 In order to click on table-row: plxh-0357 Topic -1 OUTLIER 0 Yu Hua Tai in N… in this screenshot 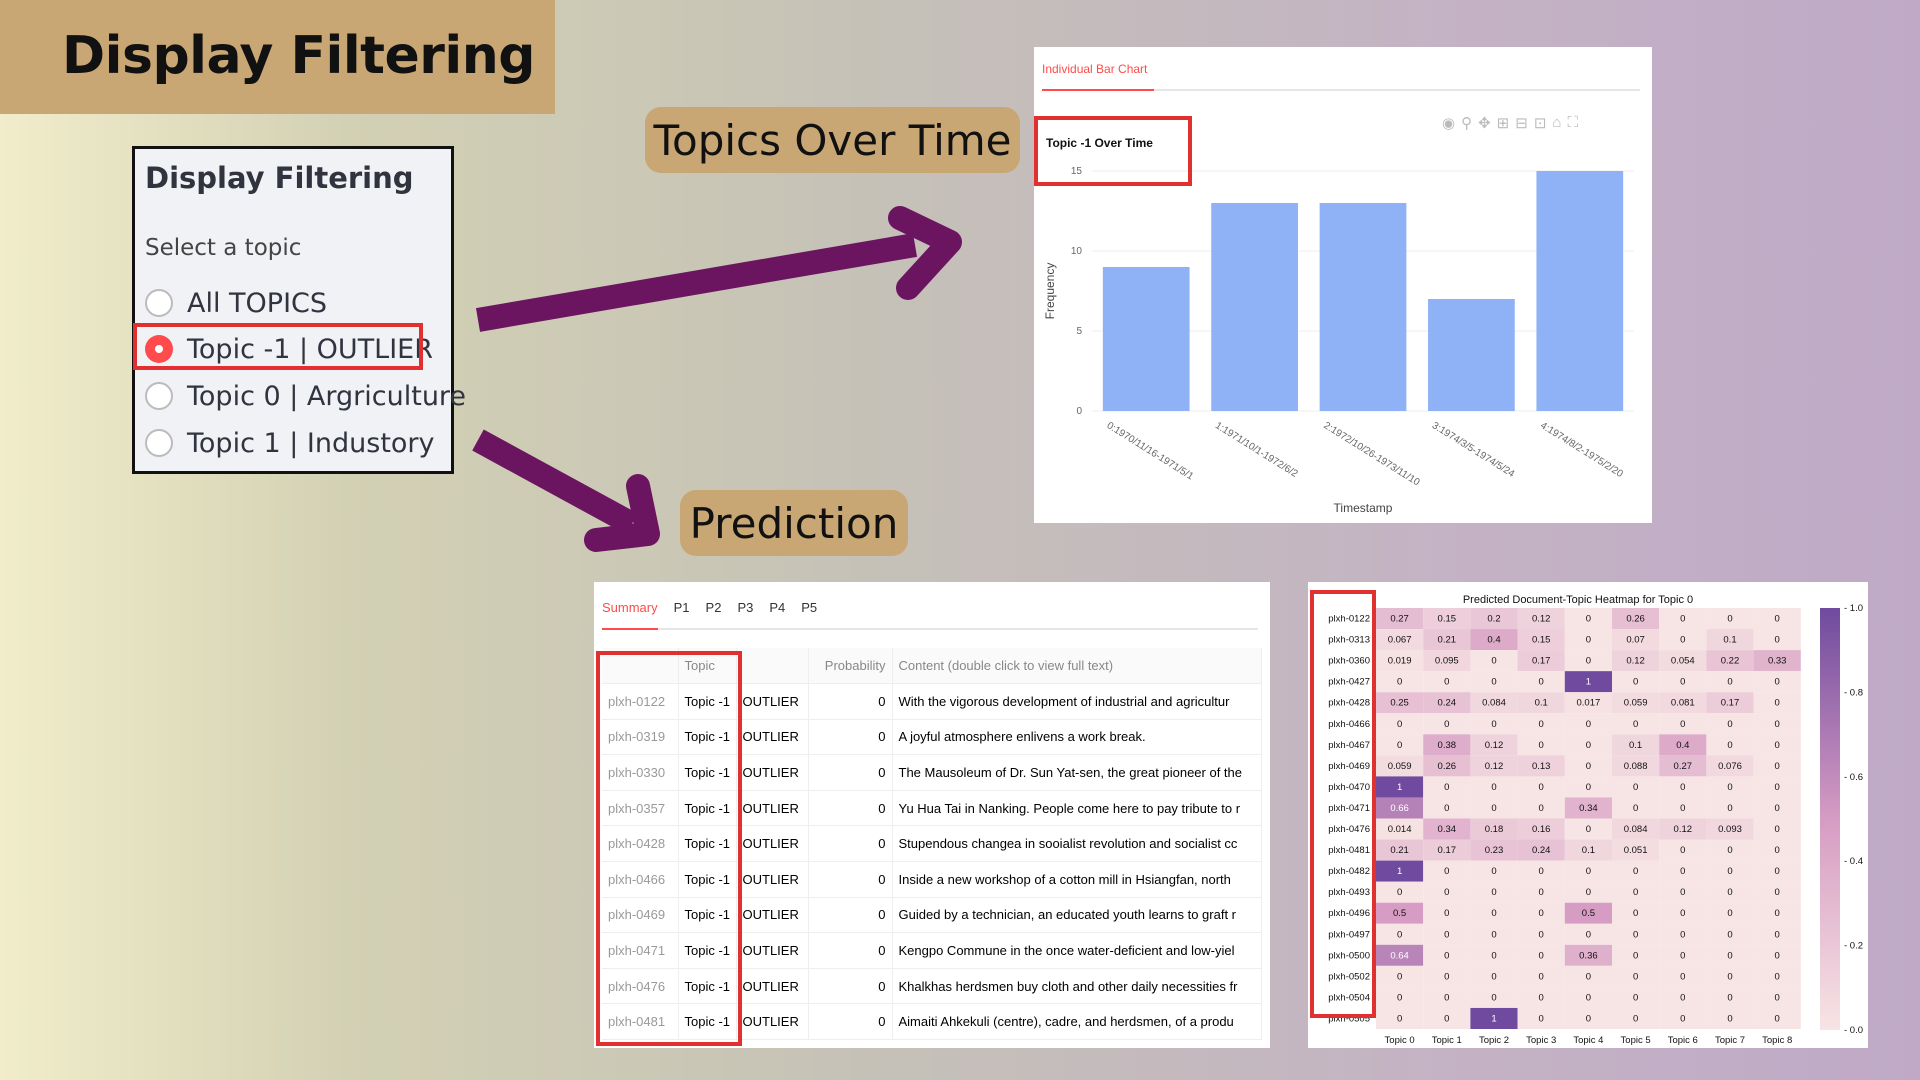, I will do `click(932, 808)`.